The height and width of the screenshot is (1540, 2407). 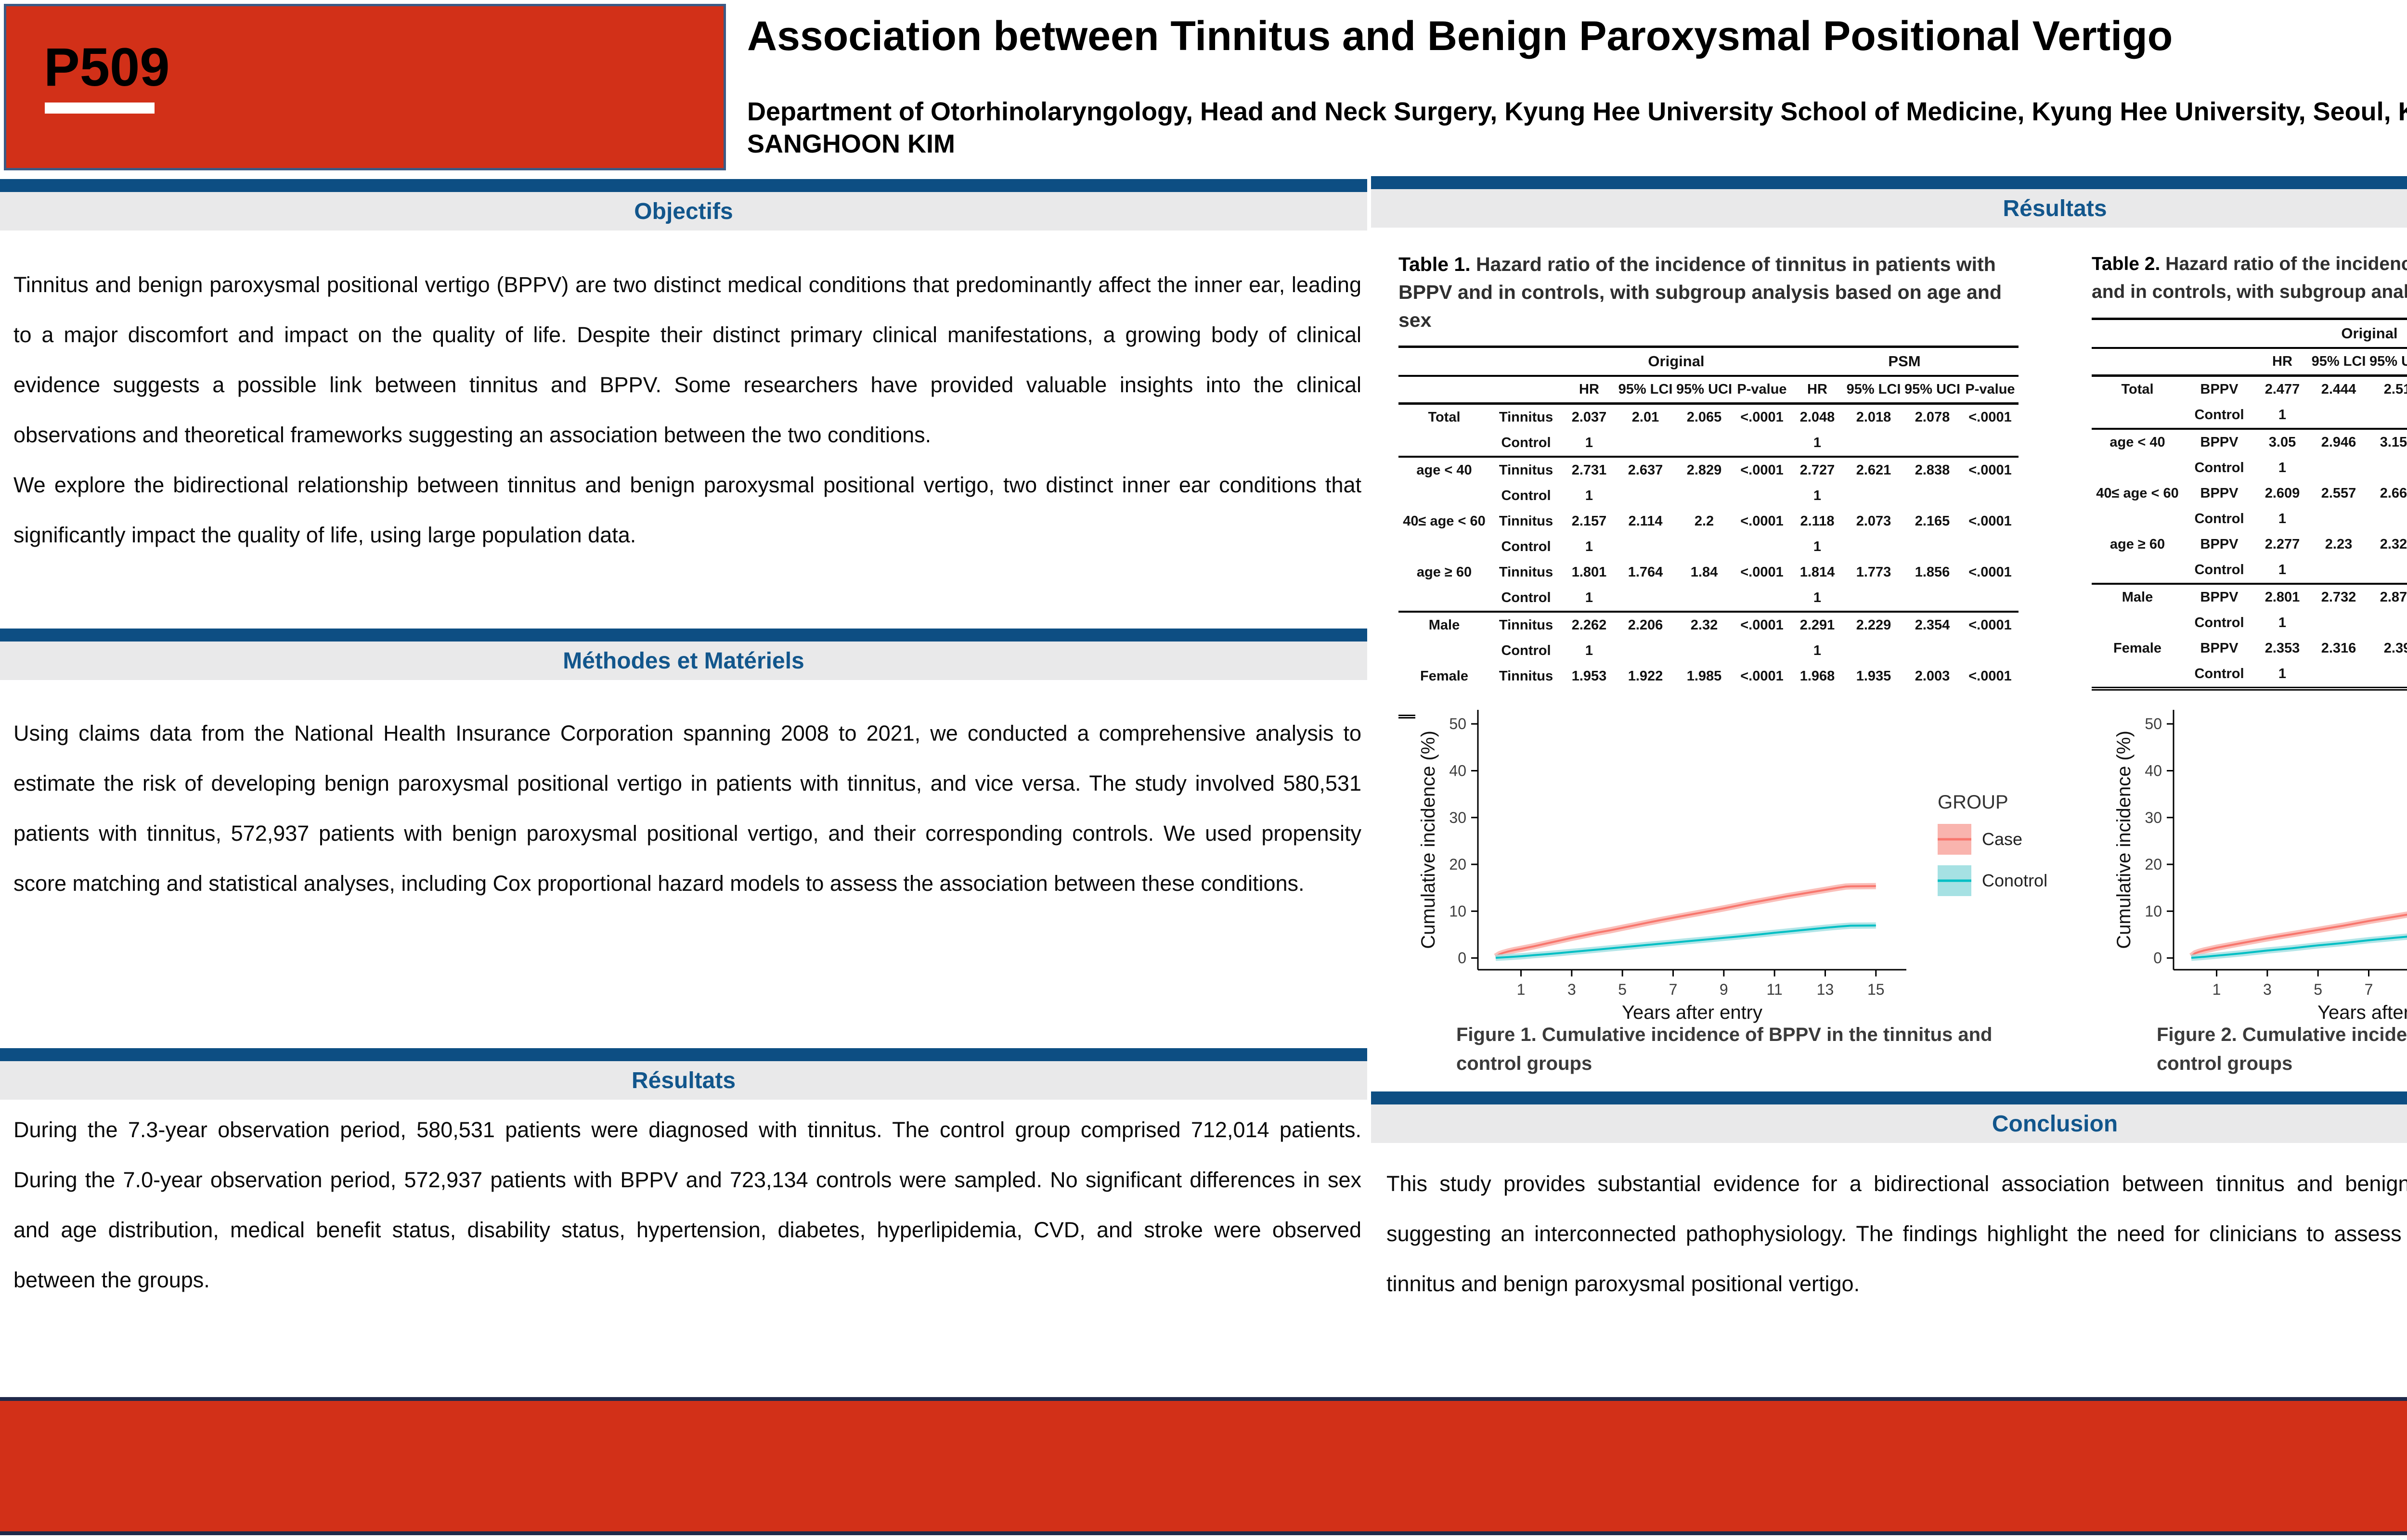 What do you see at coordinates (2393, 544) in the screenshot?
I see `cell-value: 2.325` at bounding box center [2393, 544].